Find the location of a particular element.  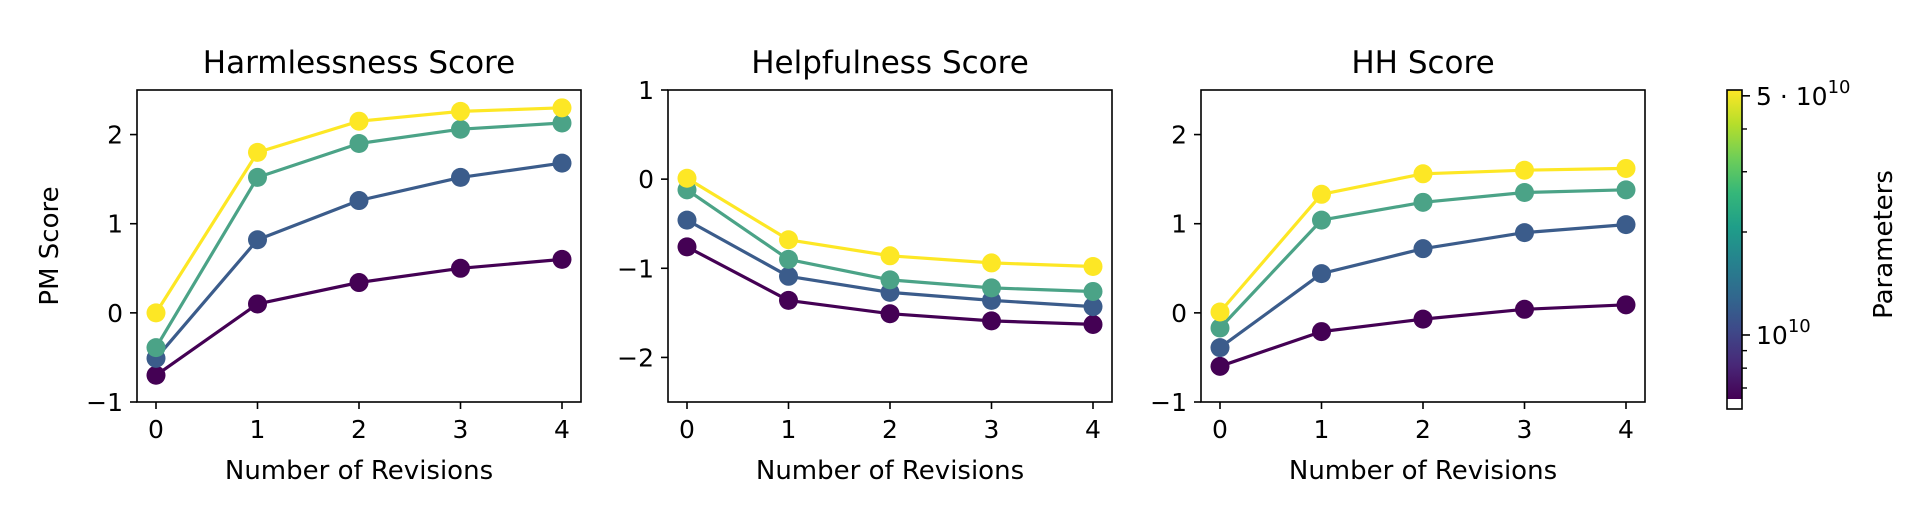

colorbar-tick-label: 5 · 10¹⁰ is located at coordinates (1803, 94).